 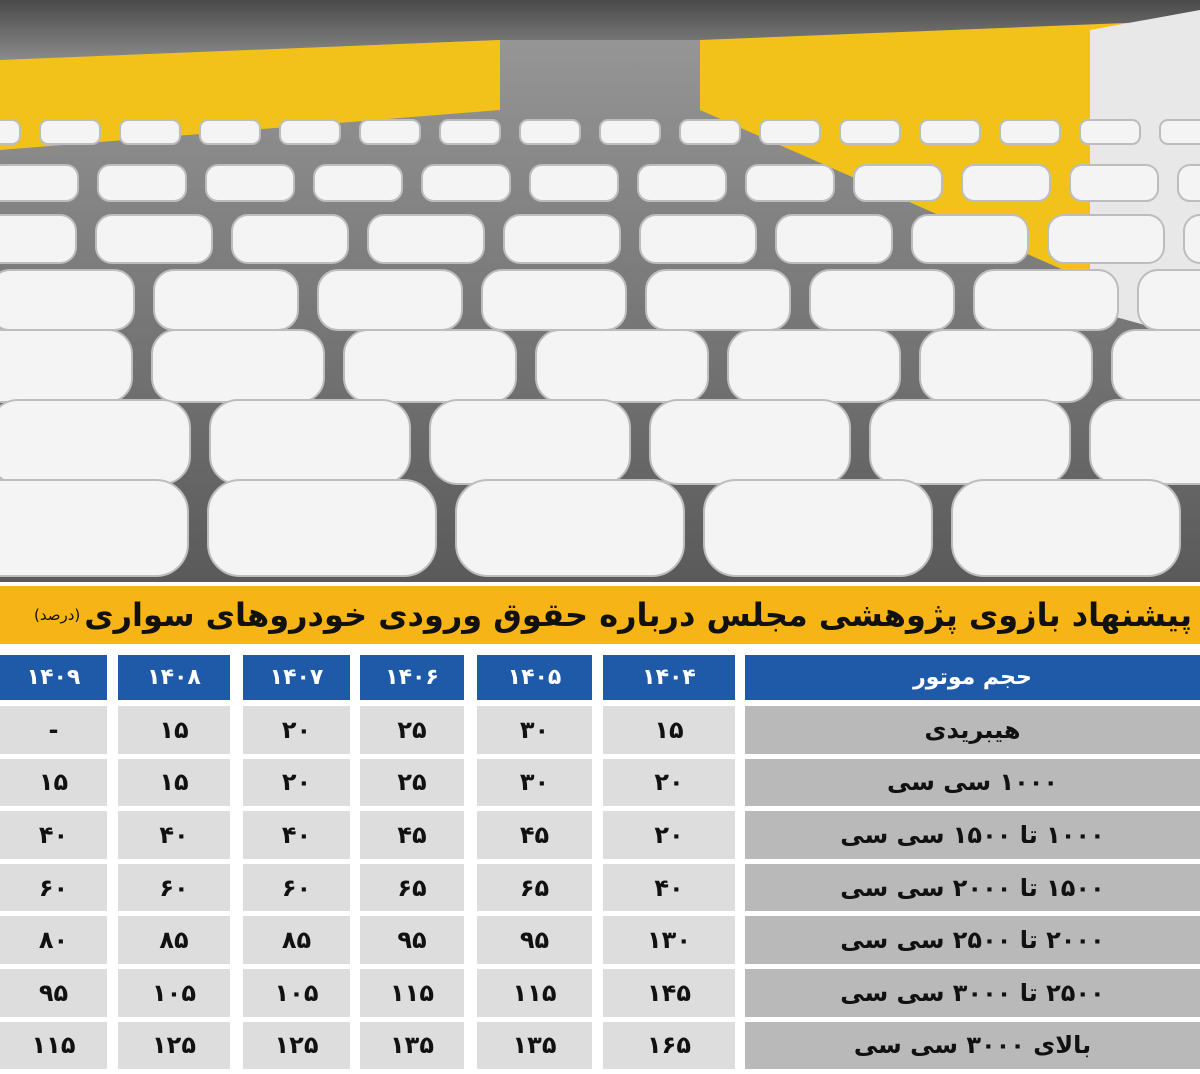 I want to click on row-label: ۲۰۰۰ تا ۲۵۰۰ سی سی, so click(x=972, y=940).